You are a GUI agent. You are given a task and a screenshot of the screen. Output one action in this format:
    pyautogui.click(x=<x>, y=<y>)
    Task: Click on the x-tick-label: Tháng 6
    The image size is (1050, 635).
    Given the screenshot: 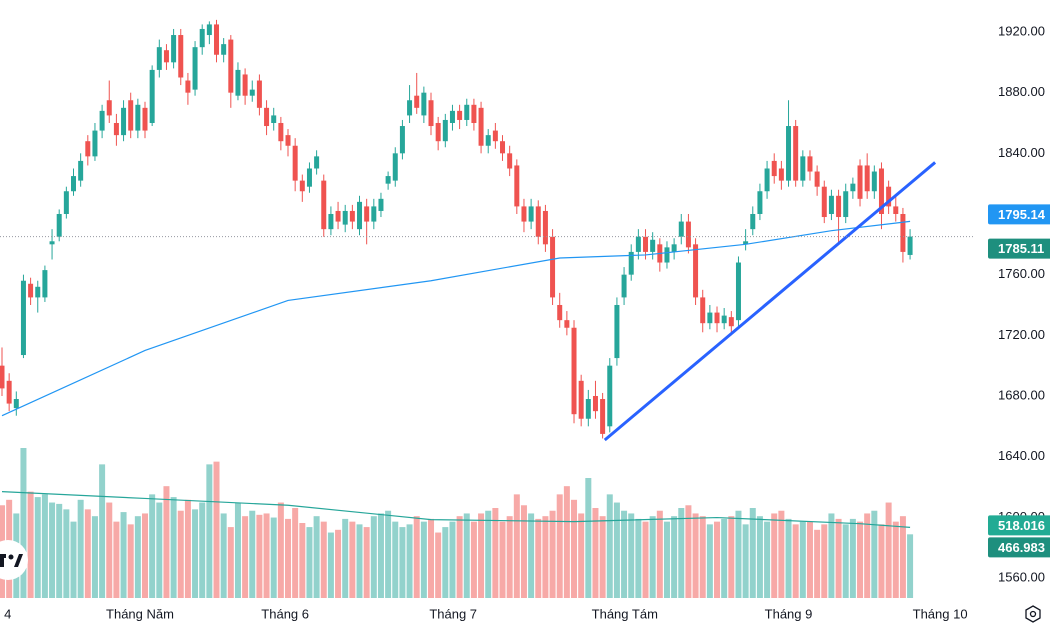 What is the action you would take?
    pyautogui.click(x=285, y=613)
    